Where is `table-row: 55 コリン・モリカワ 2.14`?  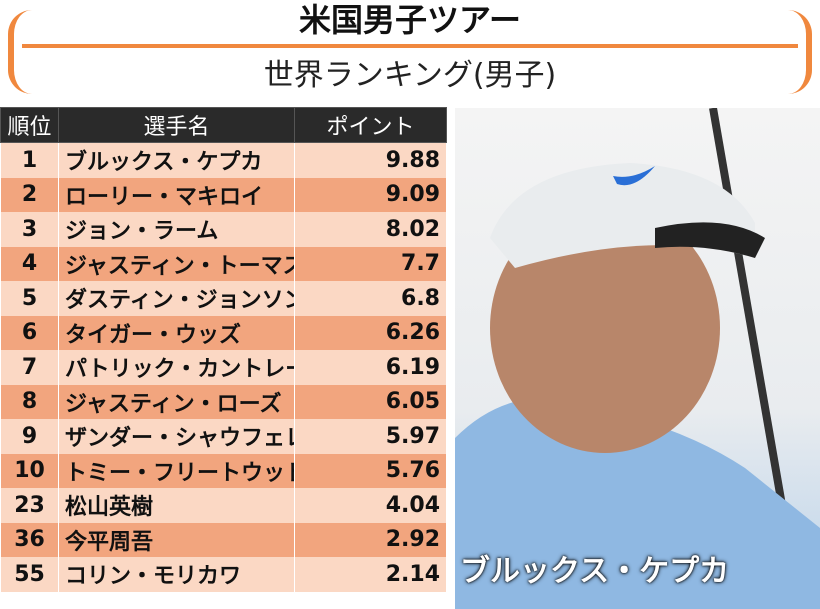
table-row: 55 コリン・モリカワ 2.14 is located at coordinates (223, 574).